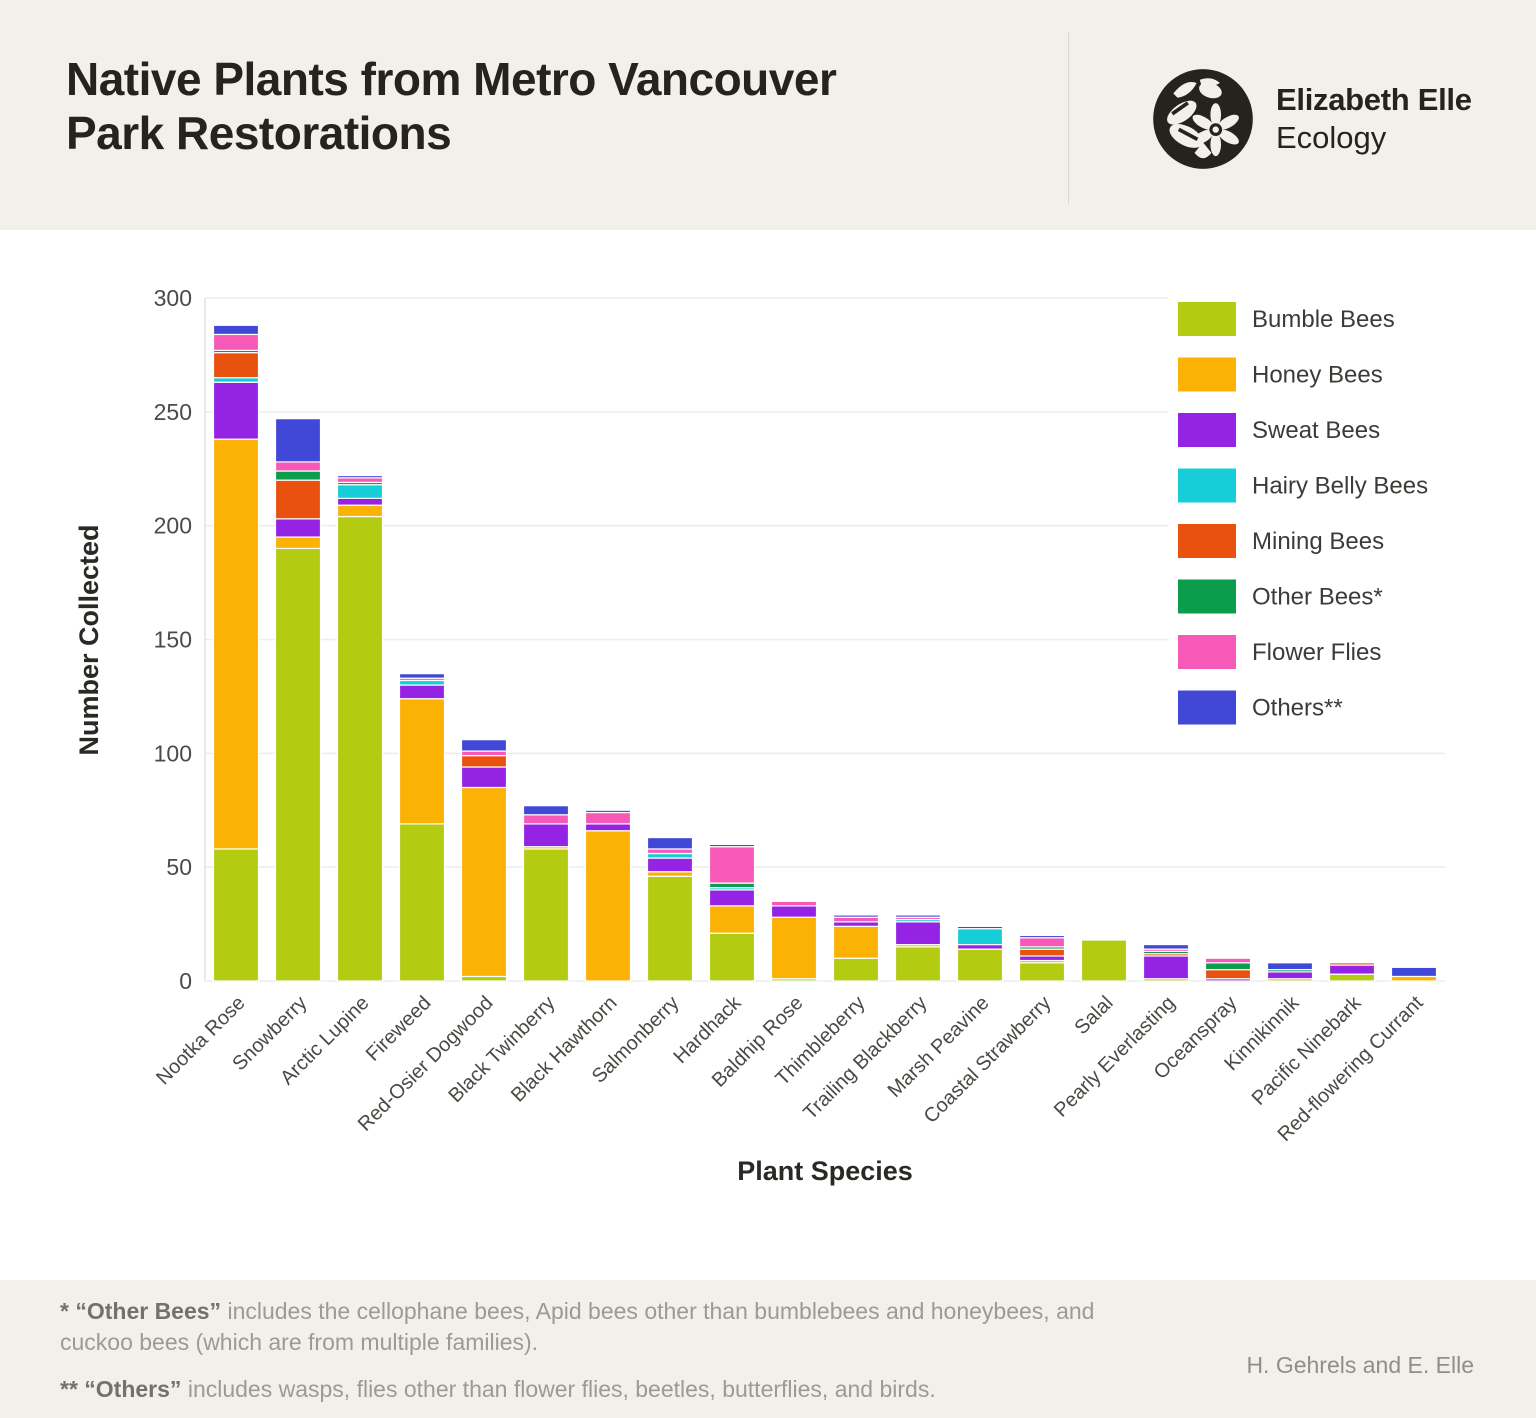  I want to click on footnote-other-bees-term: * “Other Bees”, so click(141, 1311).